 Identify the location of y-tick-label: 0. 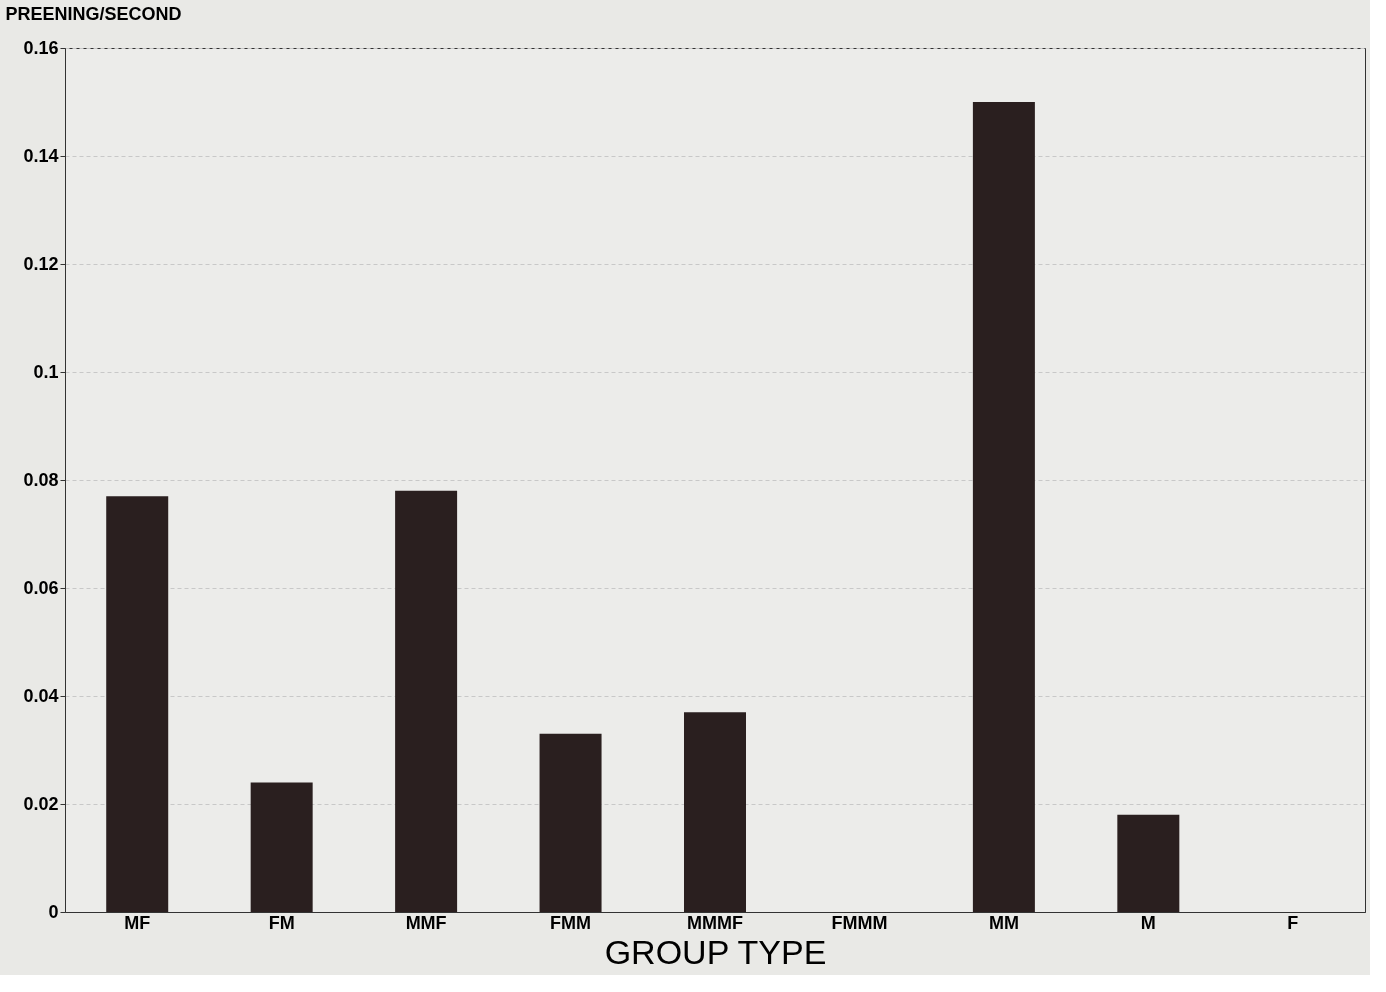
(53, 911).